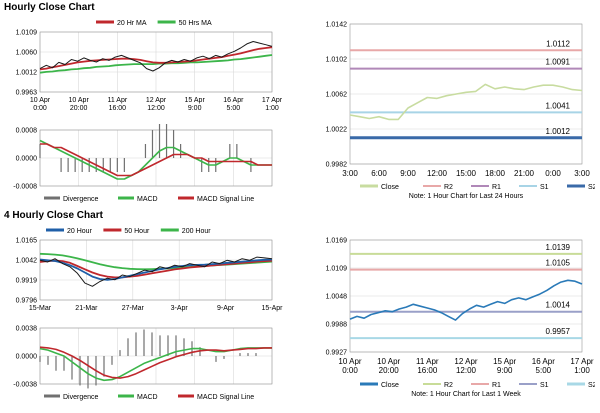 The height and width of the screenshot is (413, 600). Describe the element at coordinates (27, 261) in the screenshot. I see `y-tick-label: 1.0042` at that location.